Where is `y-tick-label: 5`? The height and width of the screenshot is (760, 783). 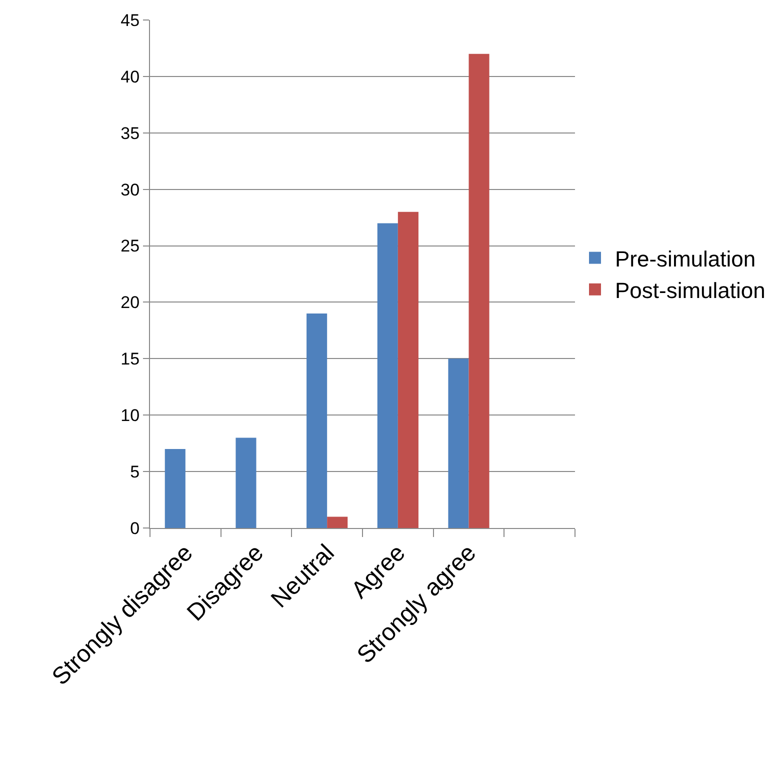
y-tick-label: 5 is located at coordinates (135, 472).